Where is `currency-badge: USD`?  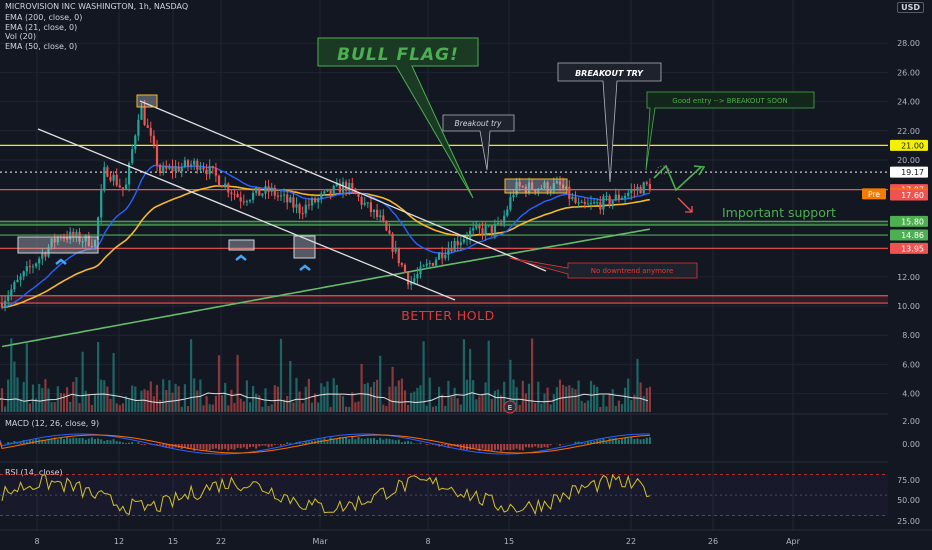
currency-badge: USD is located at coordinates (910, 7).